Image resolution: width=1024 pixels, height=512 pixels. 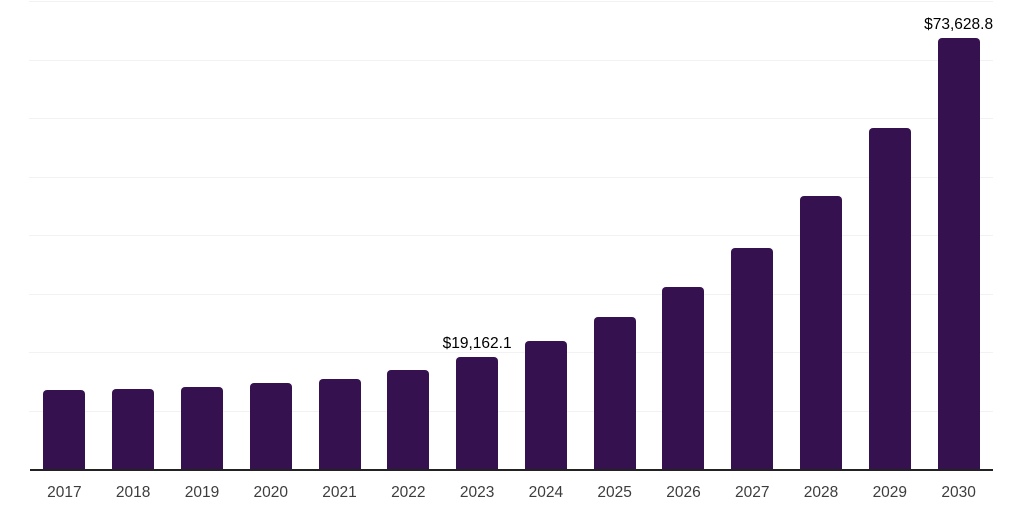 I want to click on x-tick-2027: 2027, so click(x=752, y=492).